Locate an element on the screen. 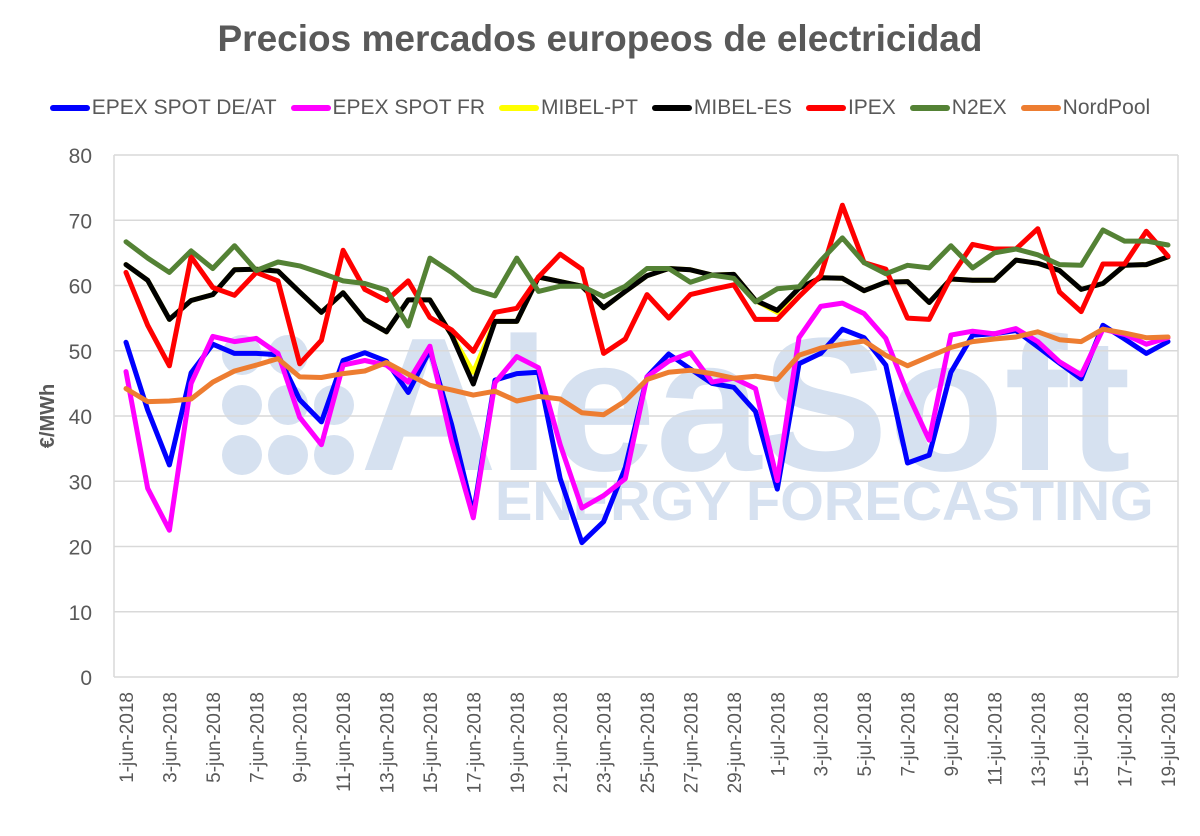  x-tick-label: 23-jun-2018 is located at coordinates (605, 742).